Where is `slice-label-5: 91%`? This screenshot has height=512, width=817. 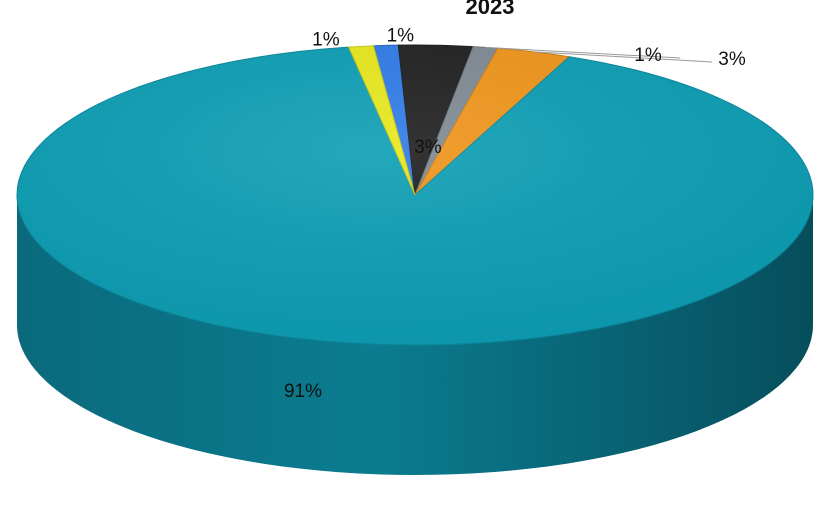 slice-label-5: 91% is located at coordinates (303, 391).